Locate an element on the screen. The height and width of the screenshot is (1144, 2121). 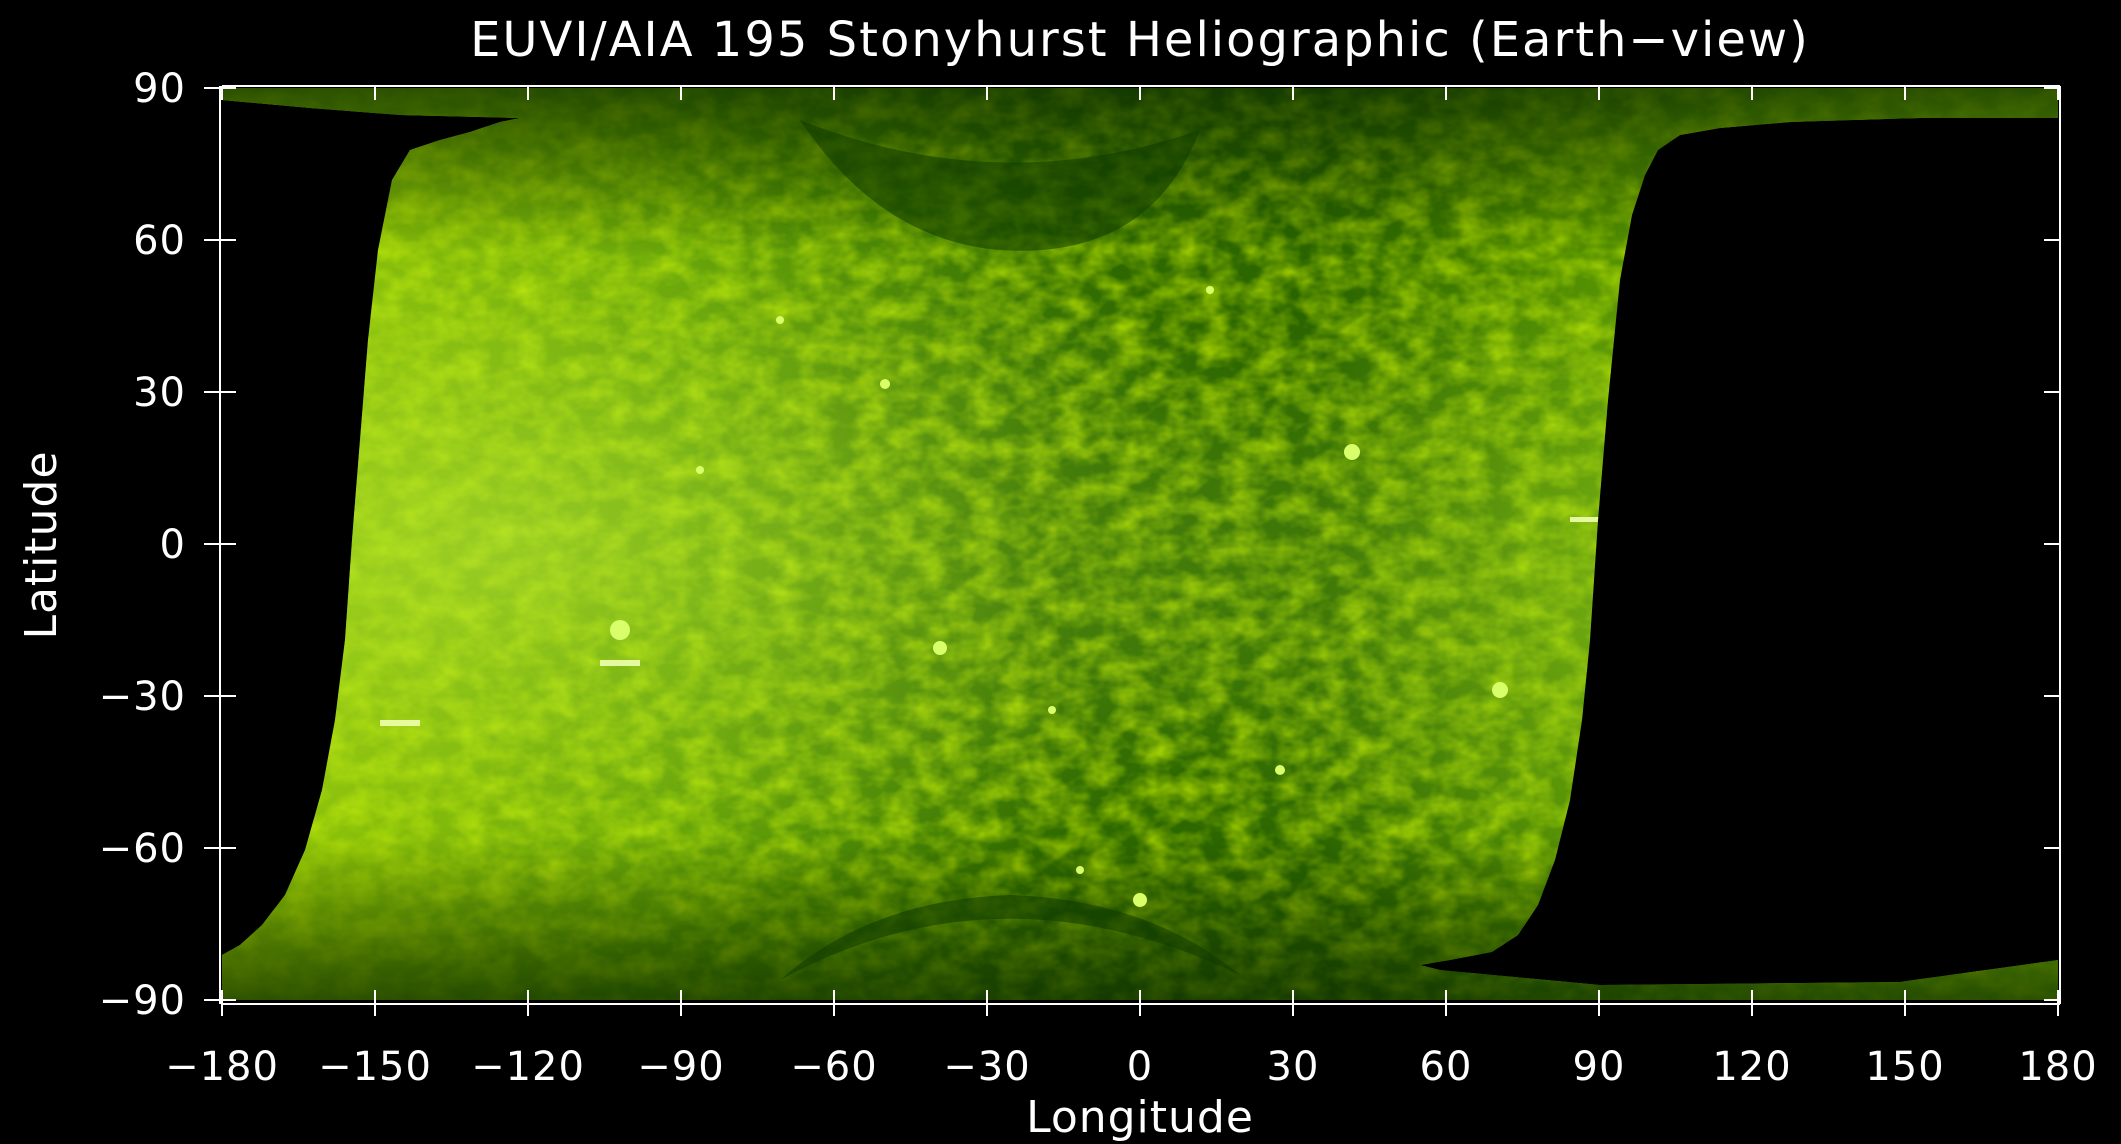
y-tick-label: −60 is located at coordinates (142, 849).